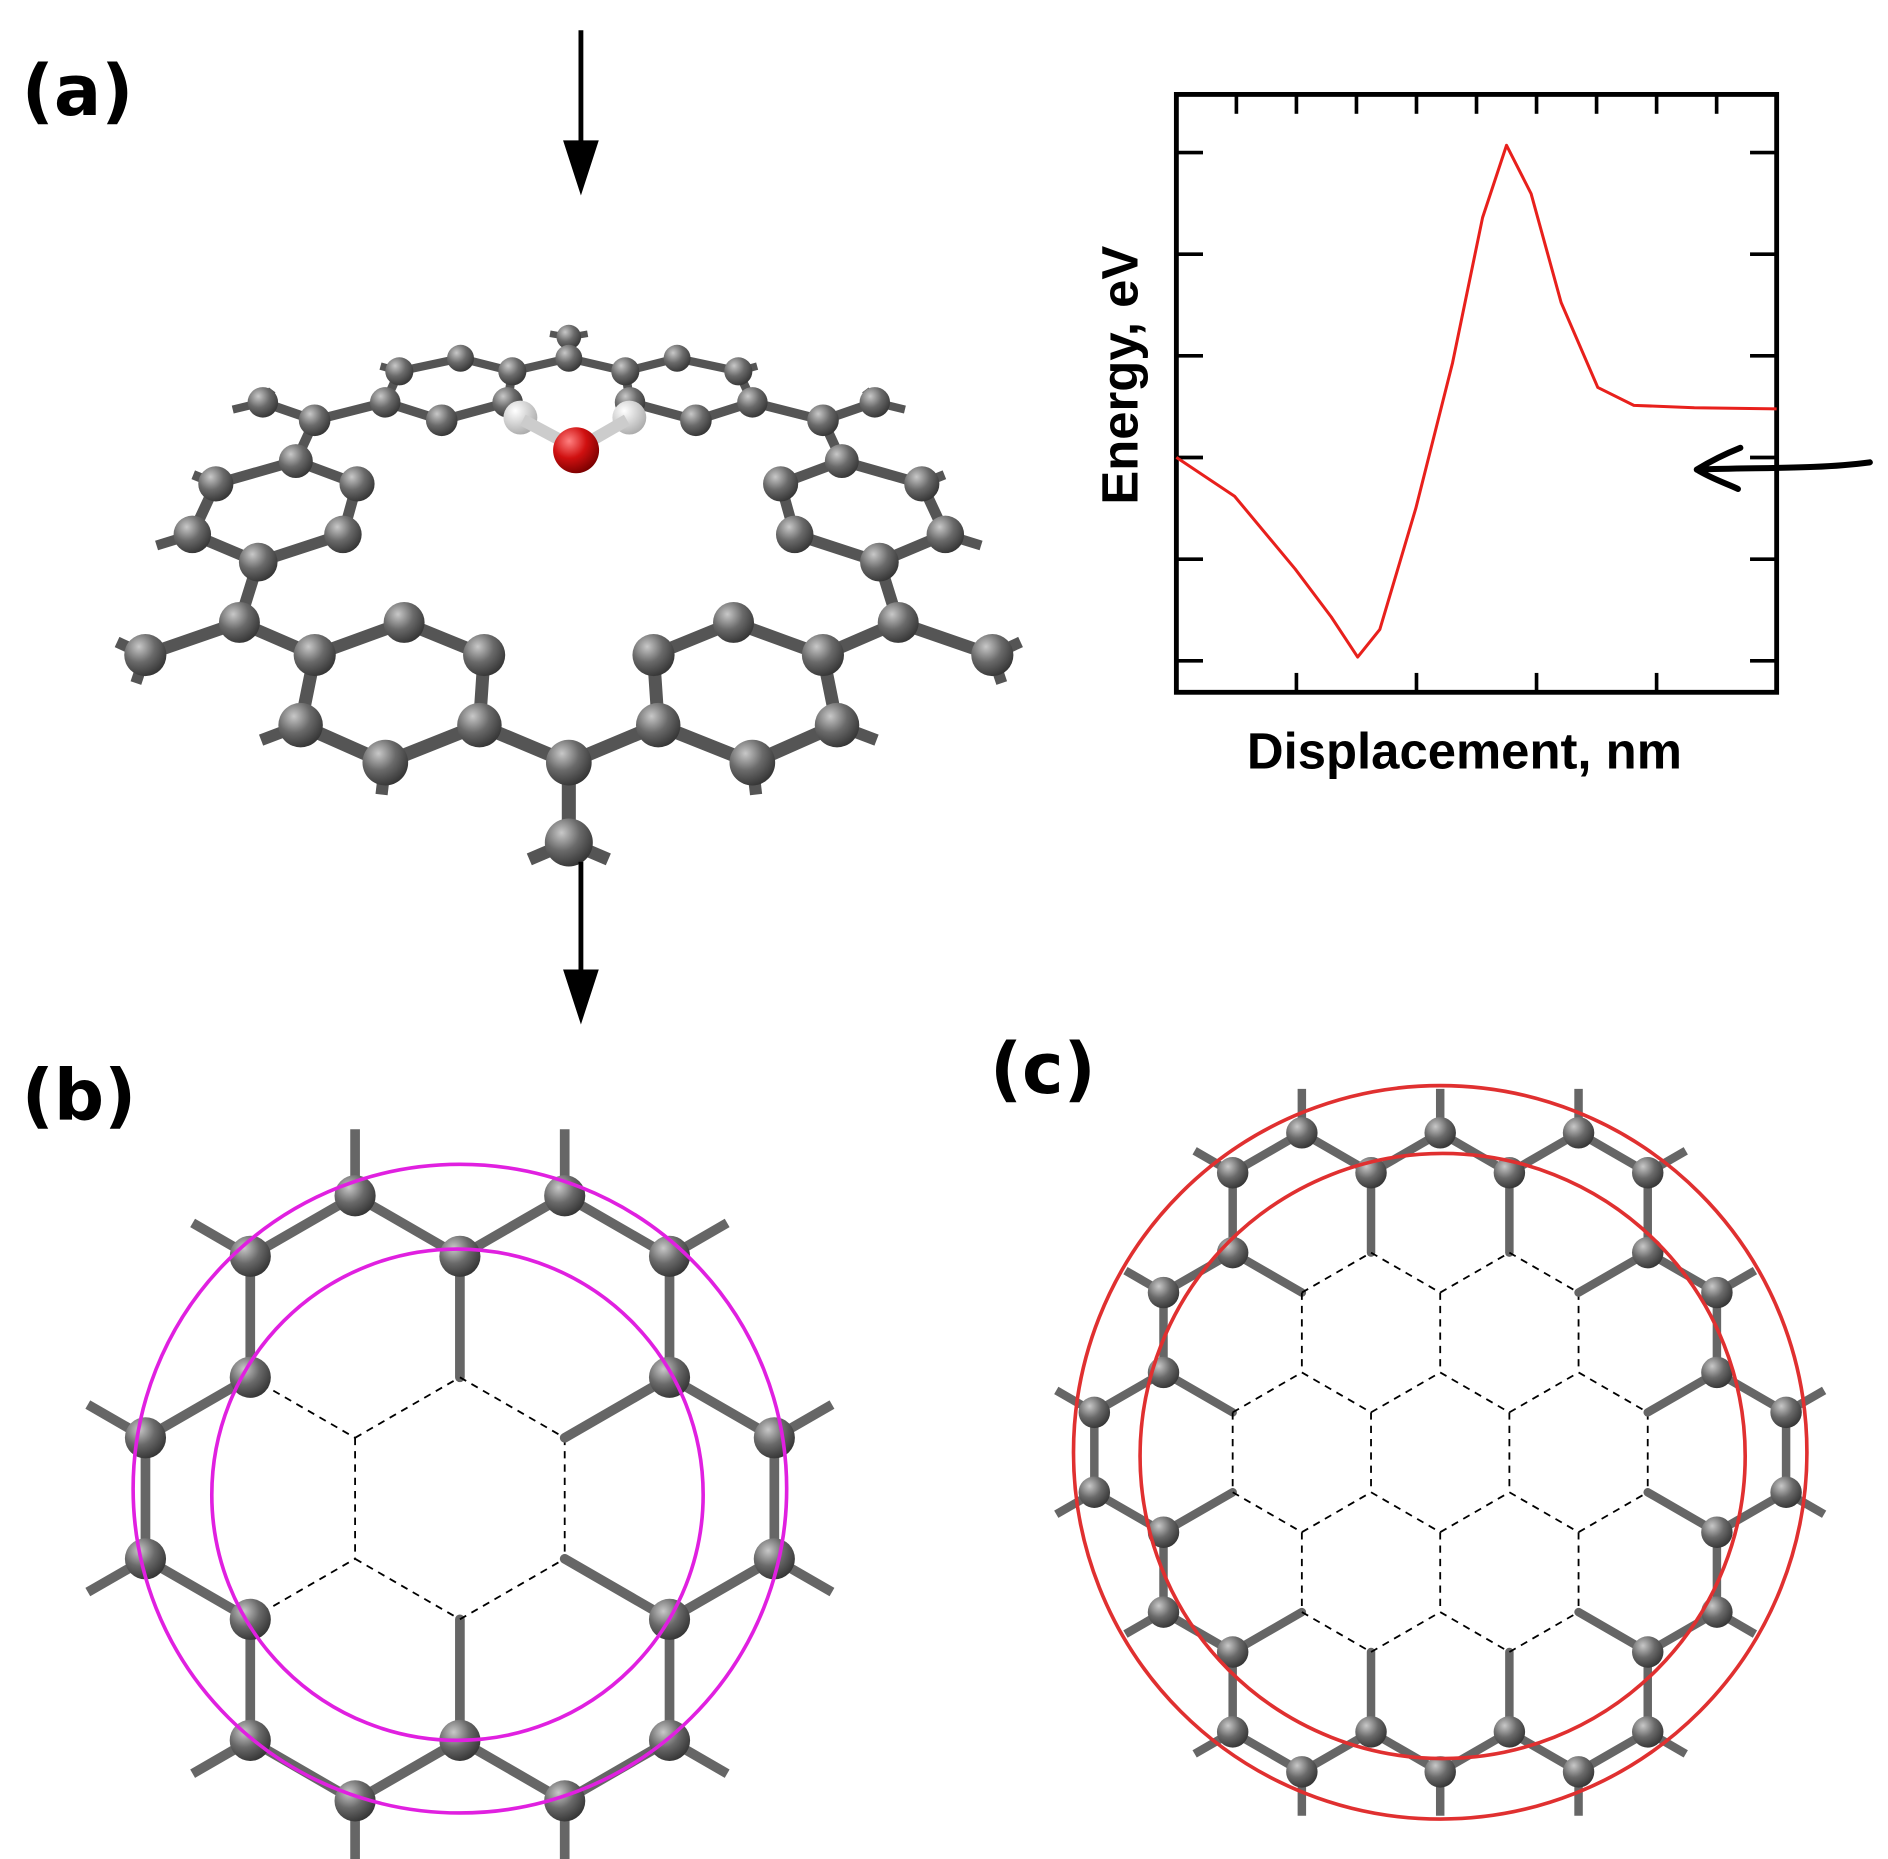 This screenshot has height=1859, width=1888. What do you see at coordinates (1120, 375) in the screenshot?
I see `y-axis-label: Energy, eV` at bounding box center [1120, 375].